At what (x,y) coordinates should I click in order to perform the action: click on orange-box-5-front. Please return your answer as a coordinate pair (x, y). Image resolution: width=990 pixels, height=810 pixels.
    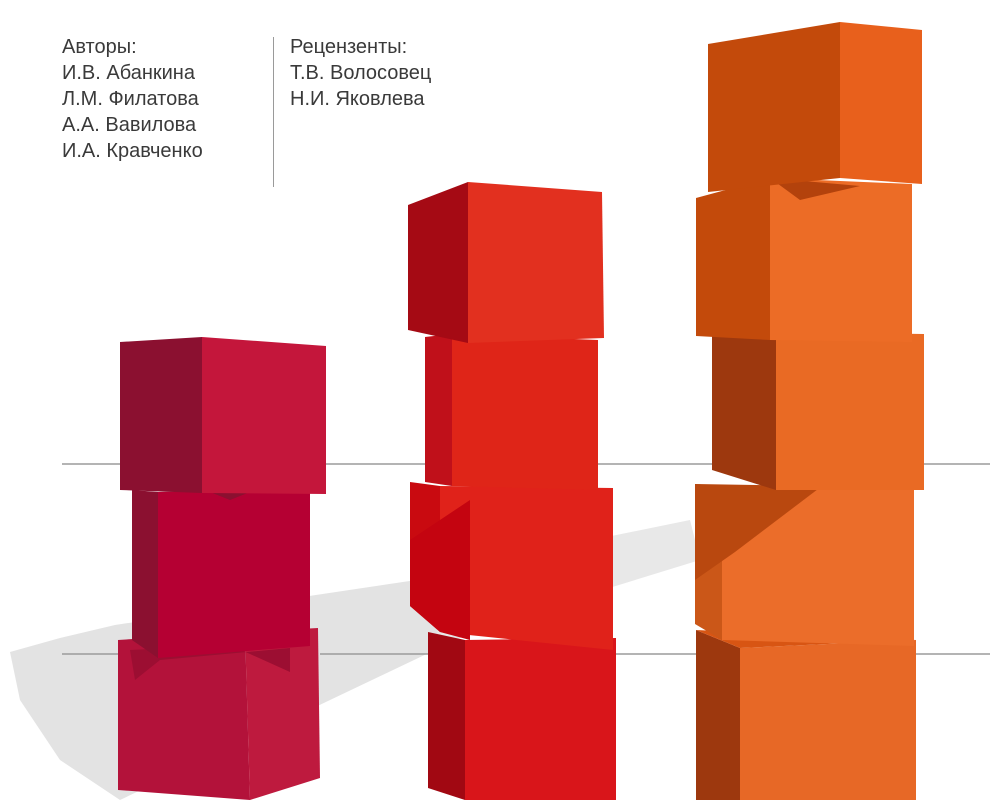
    Looking at the image, I should click on (881, 103).